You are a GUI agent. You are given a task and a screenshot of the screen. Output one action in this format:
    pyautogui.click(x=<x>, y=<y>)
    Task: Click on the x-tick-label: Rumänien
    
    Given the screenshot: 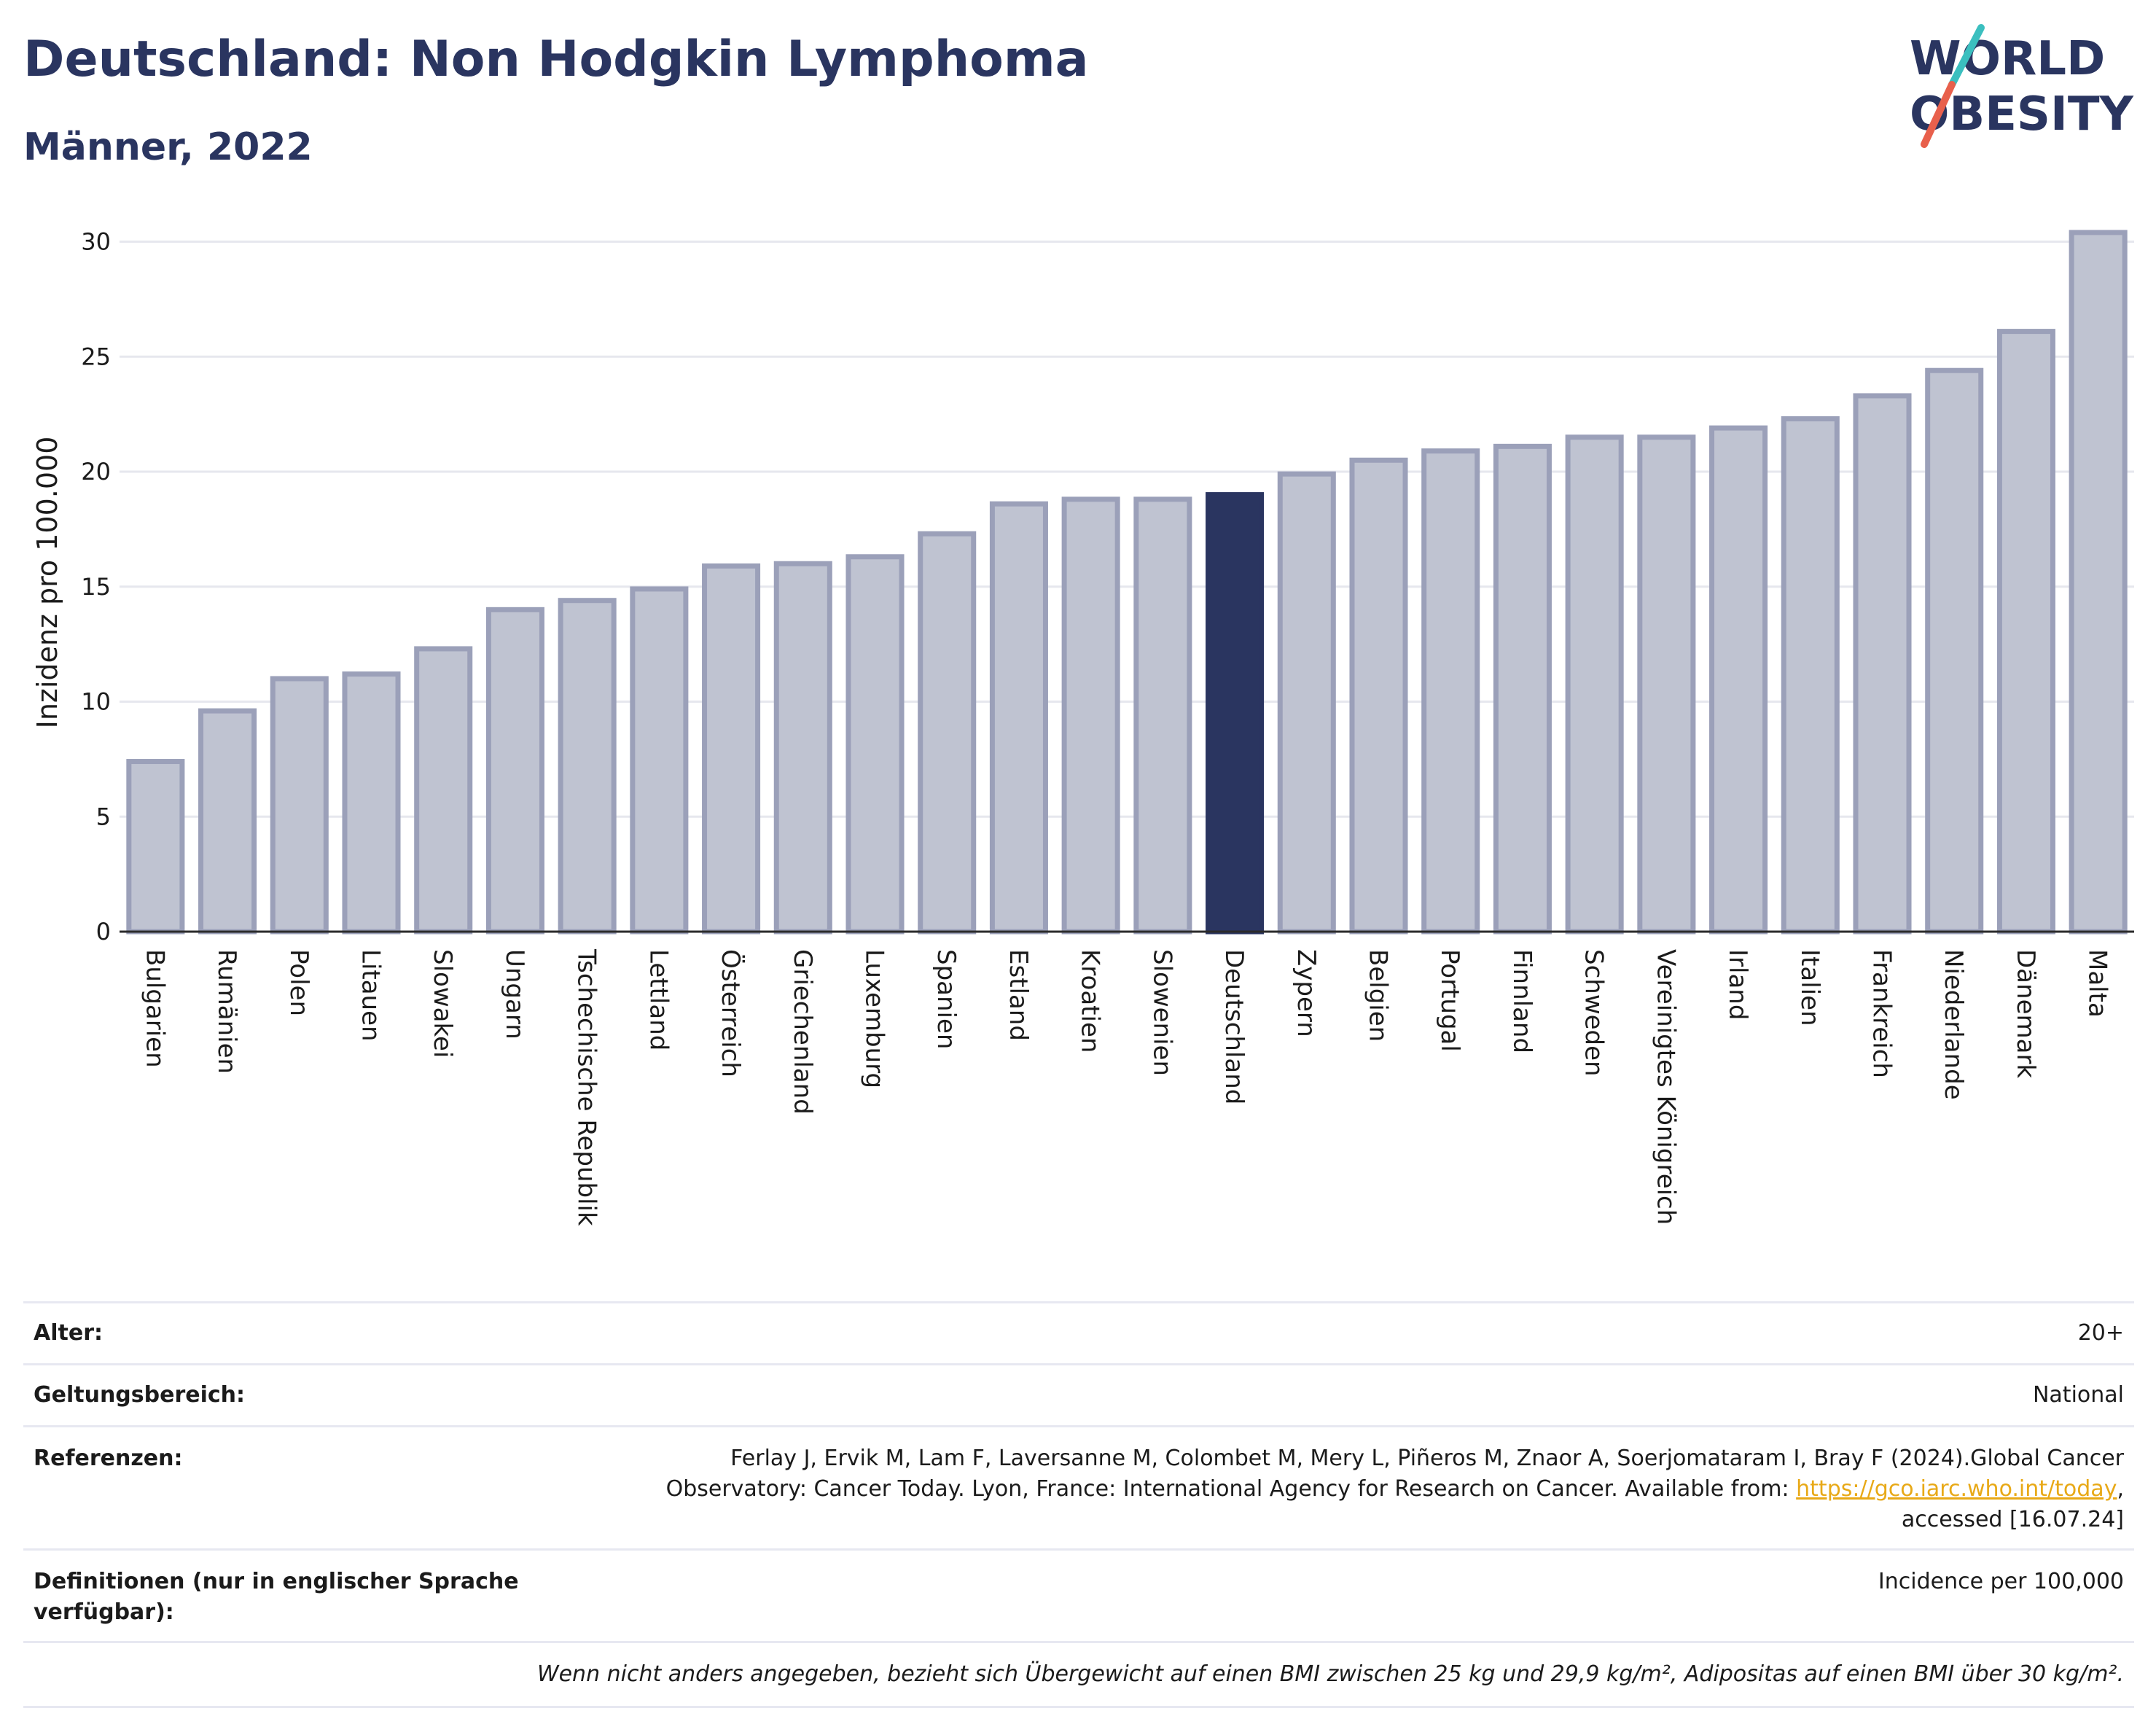 What is the action you would take?
    pyautogui.click(x=227, y=1011)
    